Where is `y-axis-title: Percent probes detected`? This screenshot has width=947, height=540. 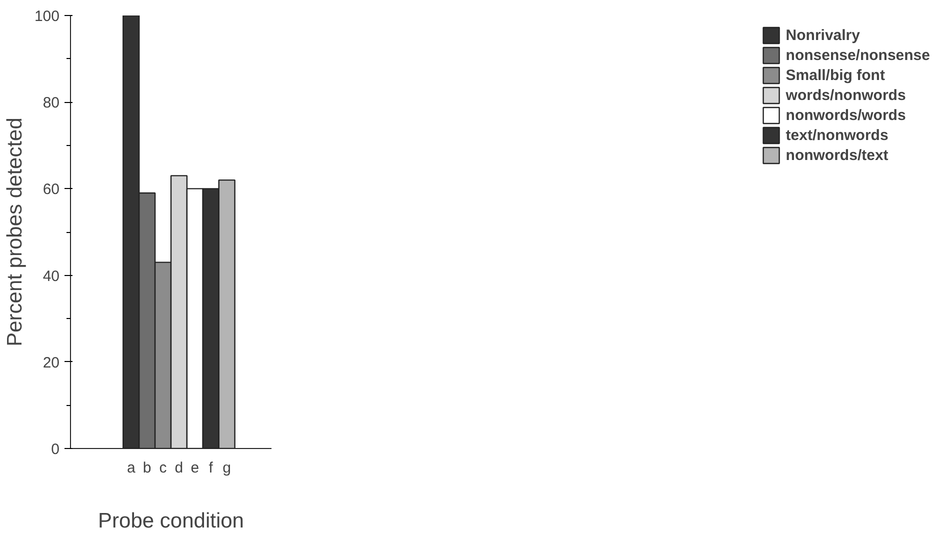
y-axis-title: Percent probes detected is located at coordinates (14, 232).